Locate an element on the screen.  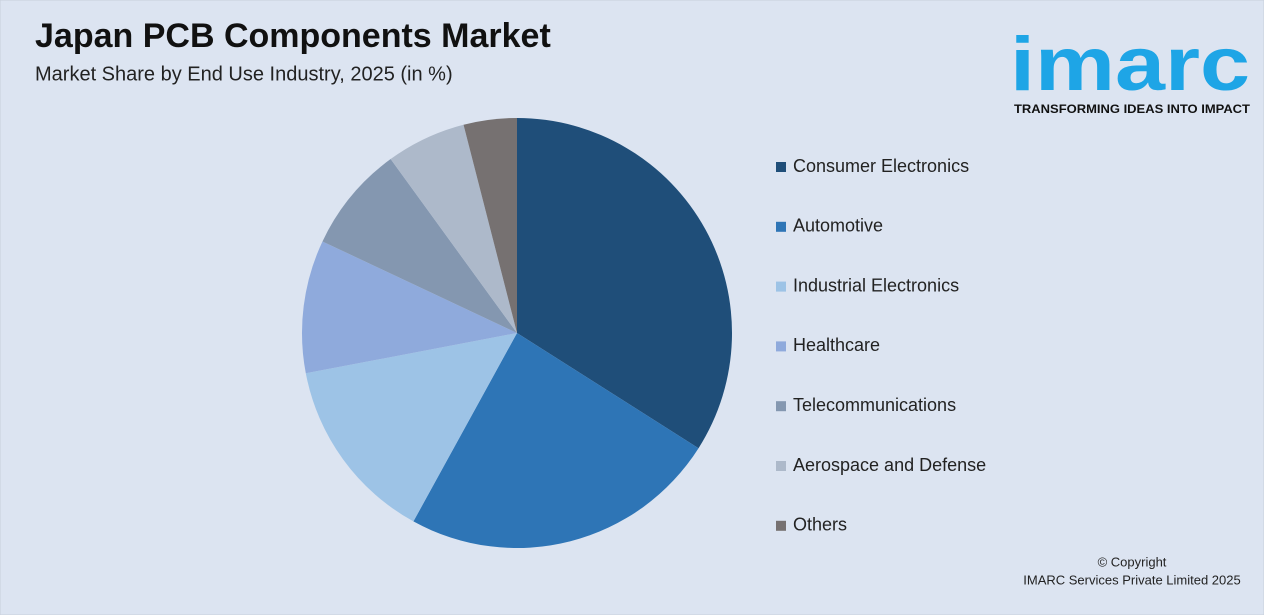
legend-label: Healthcare is located at coordinates (836, 345).